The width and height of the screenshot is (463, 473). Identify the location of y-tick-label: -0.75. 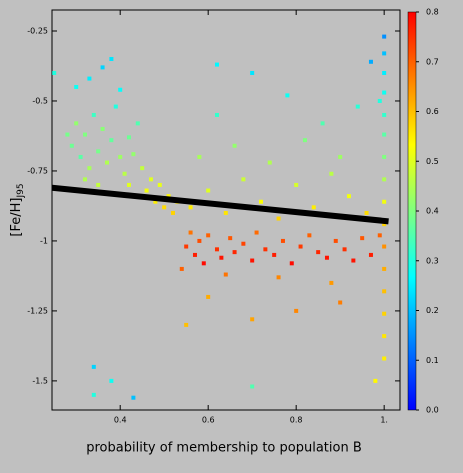
(37, 170).